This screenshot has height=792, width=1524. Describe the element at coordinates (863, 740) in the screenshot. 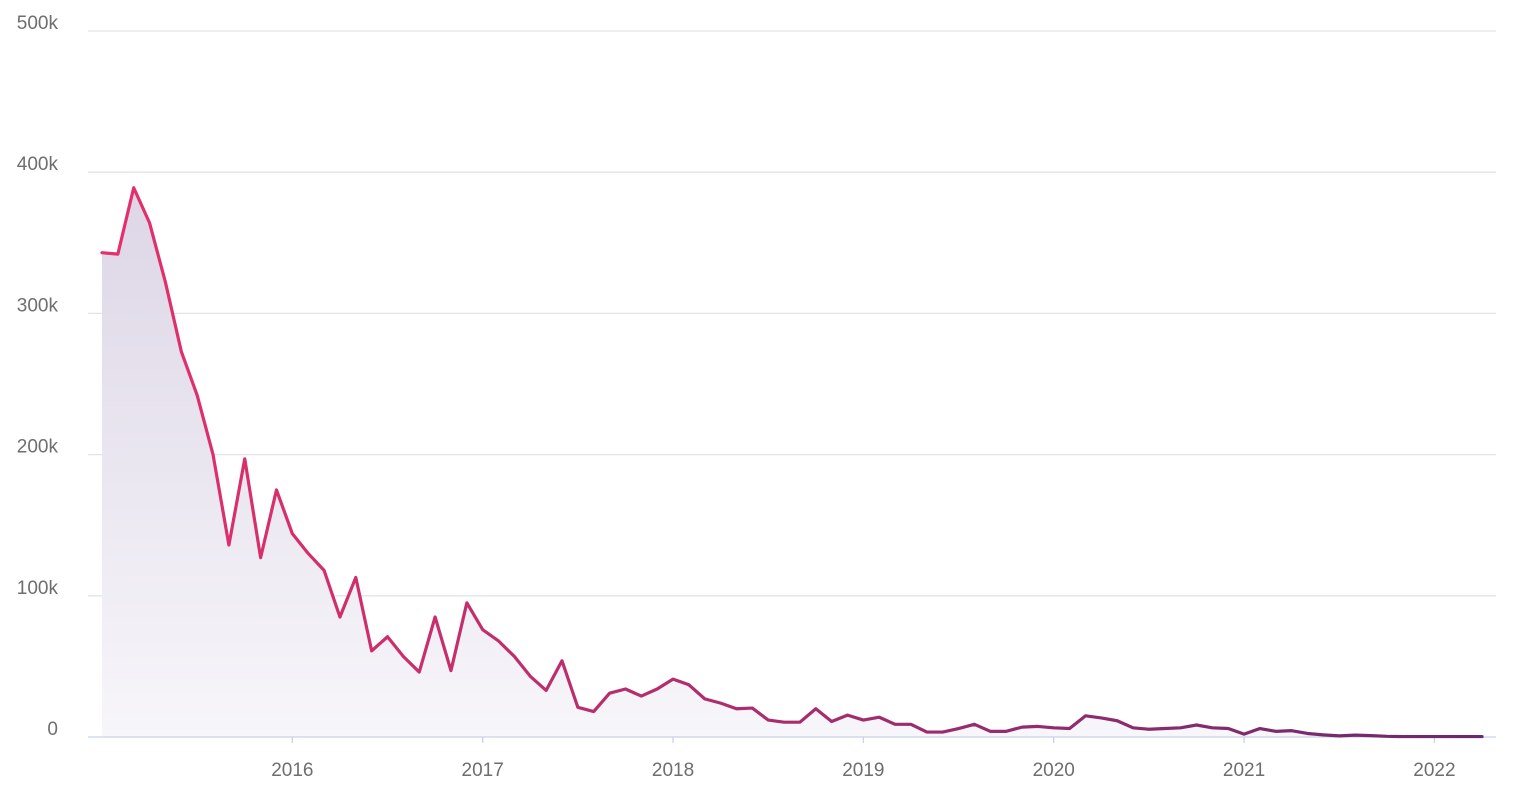

I see `x-axis-ticks` at that location.